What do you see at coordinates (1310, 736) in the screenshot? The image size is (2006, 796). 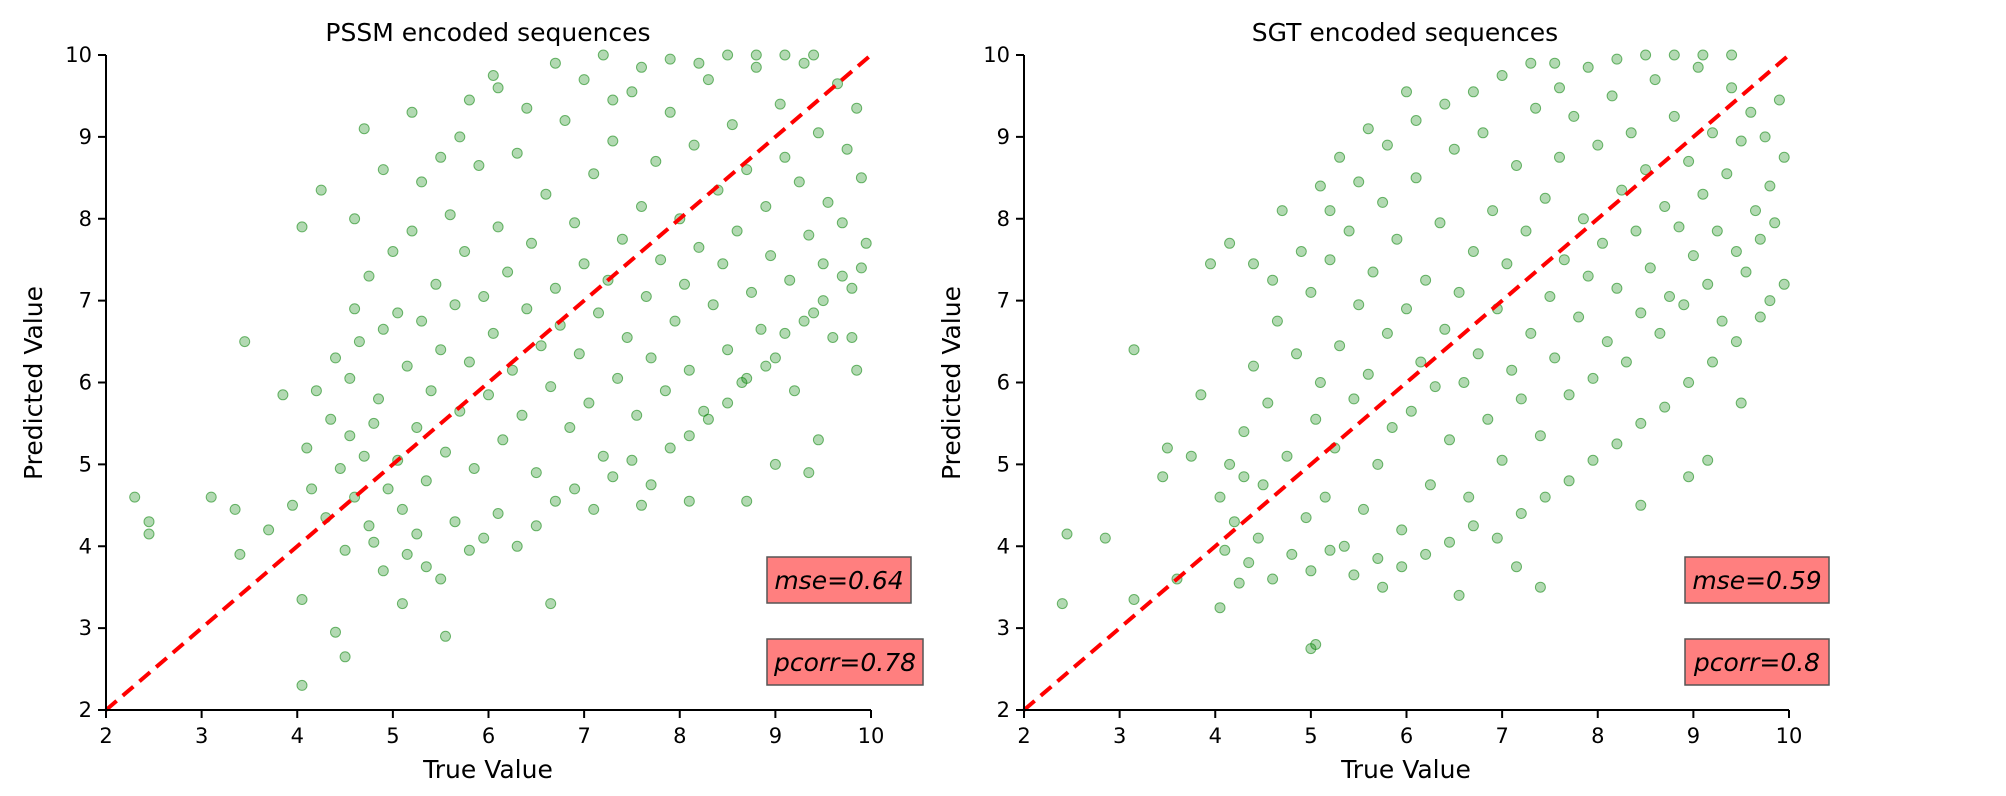 I see `x-tick-label: 5` at bounding box center [1310, 736].